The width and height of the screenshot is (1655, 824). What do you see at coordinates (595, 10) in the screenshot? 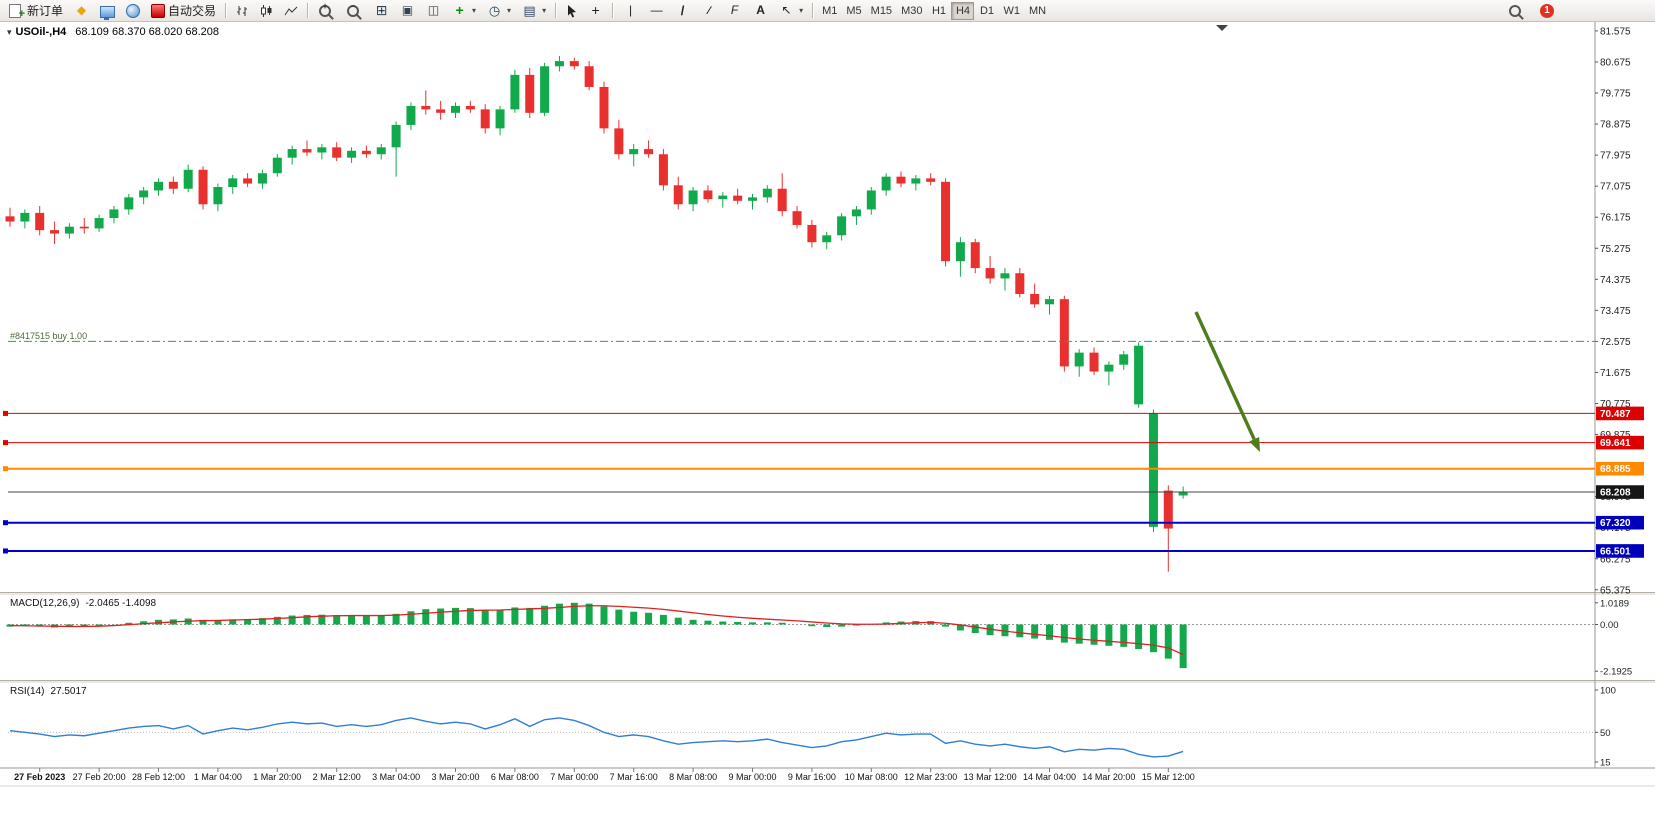
I see `crosshair-button` at bounding box center [595, 10].